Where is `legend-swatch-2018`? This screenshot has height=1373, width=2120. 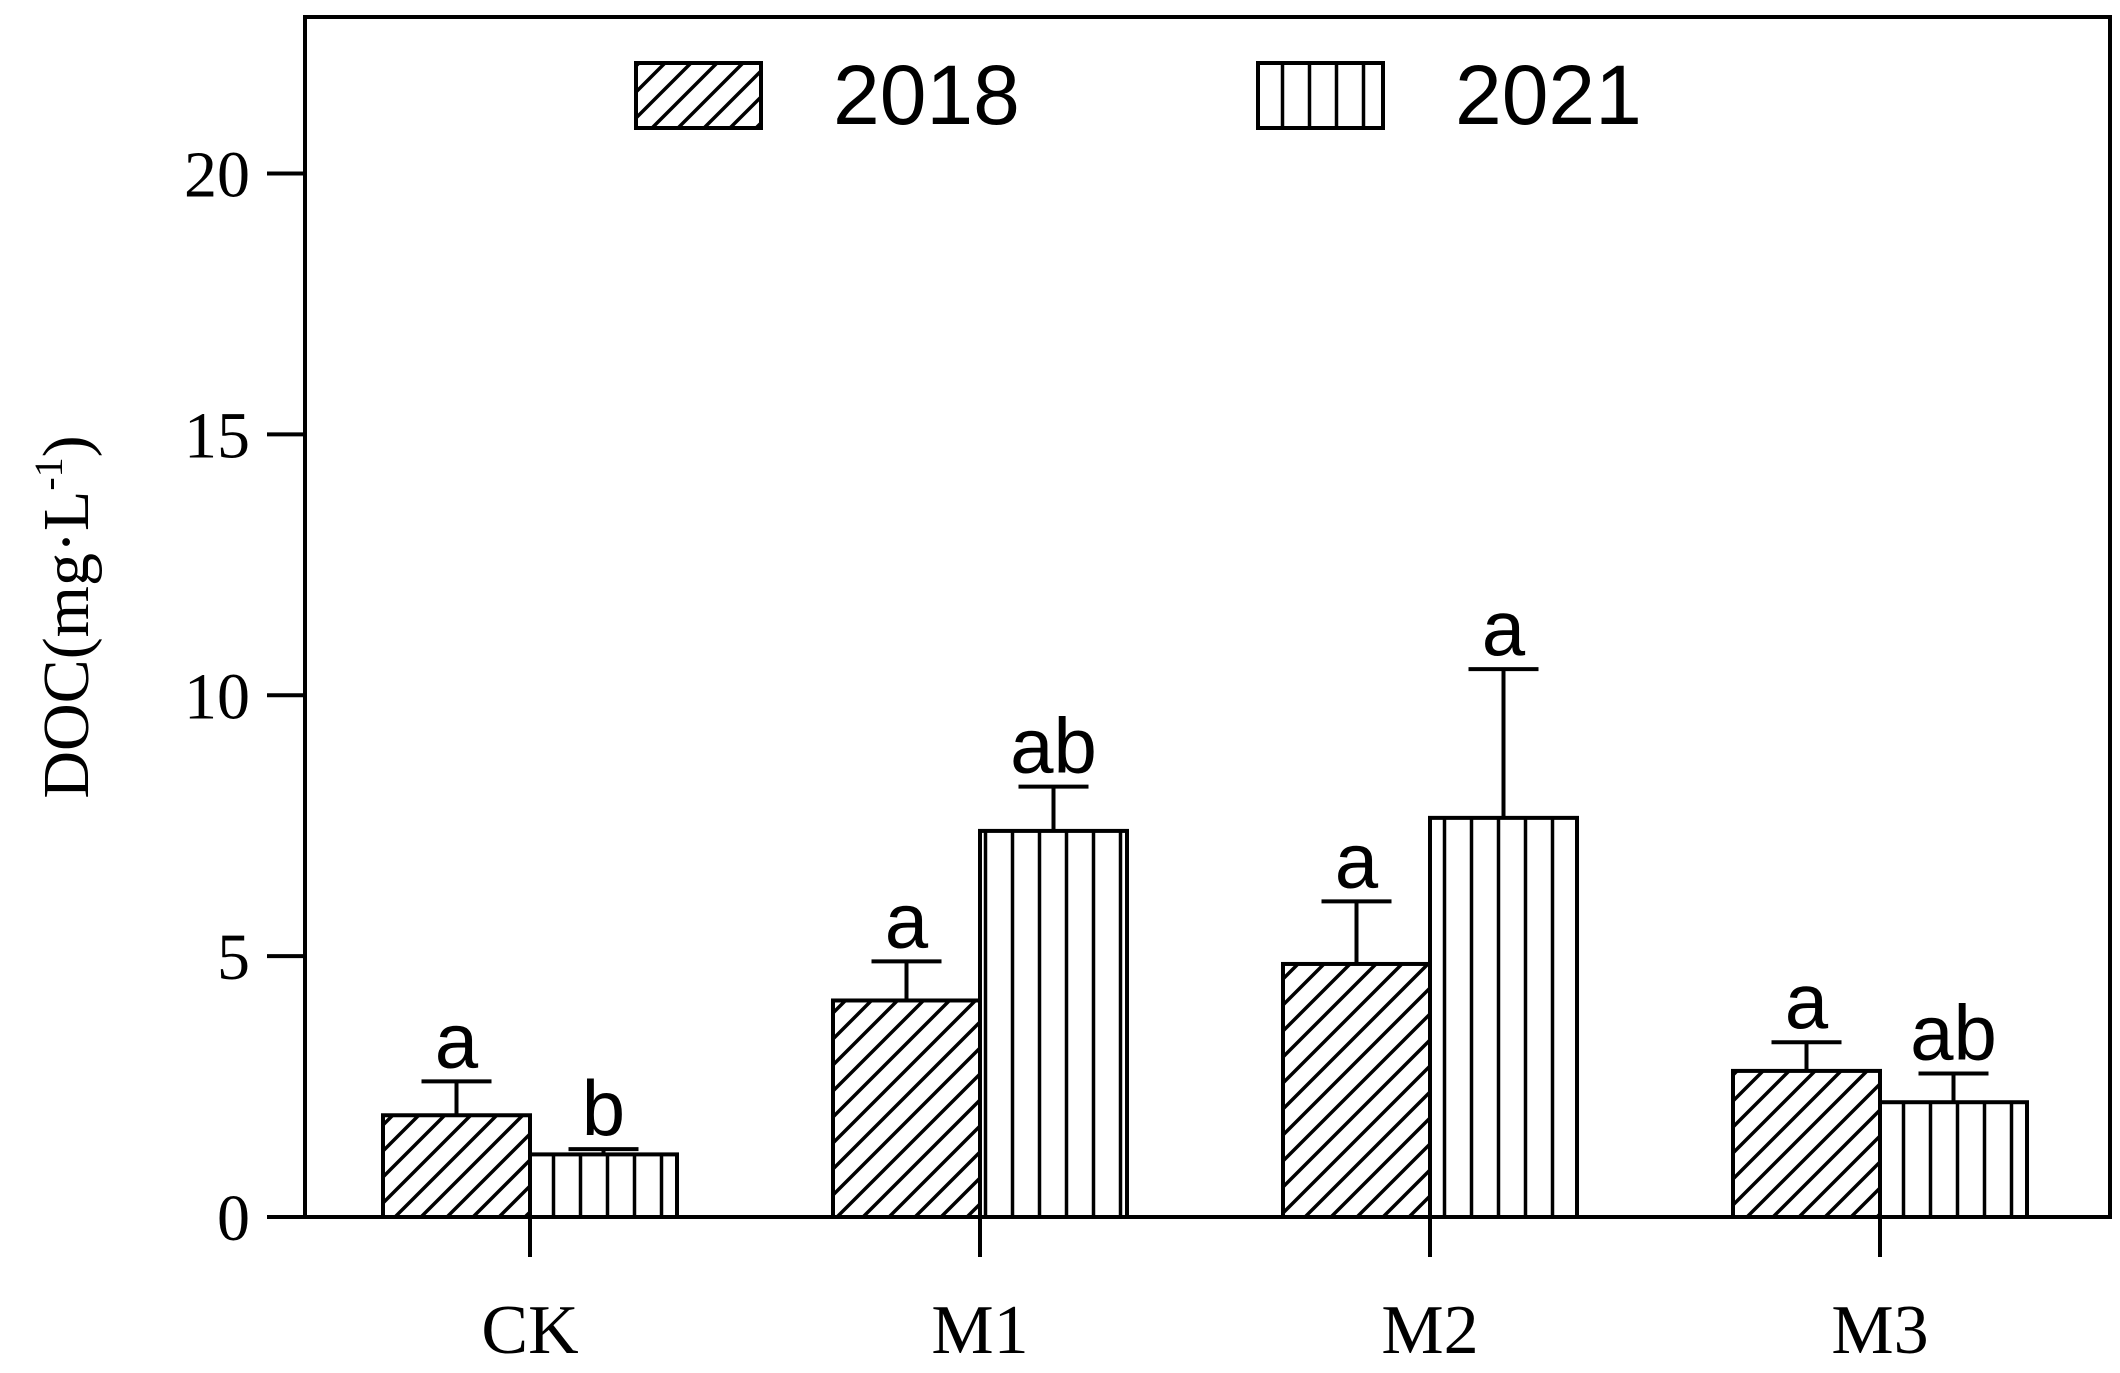 legend-swatch-2018 is located at coordinates (698, 95).